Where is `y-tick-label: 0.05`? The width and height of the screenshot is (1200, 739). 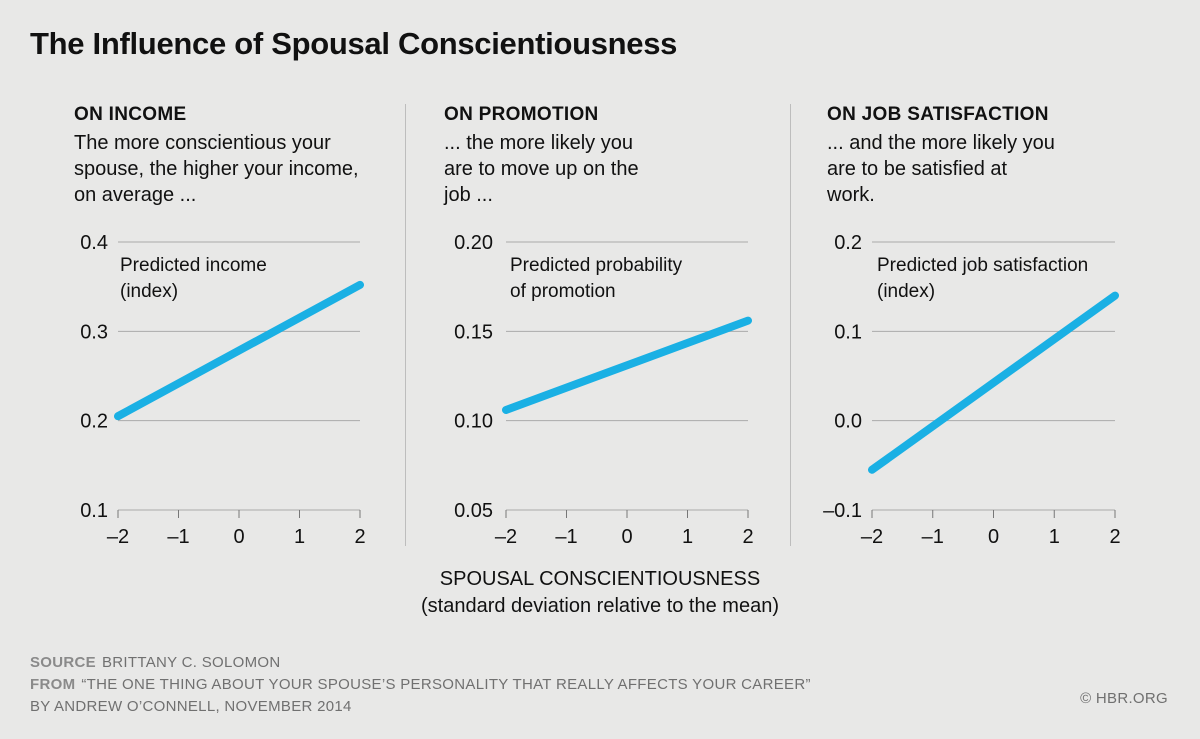
y-tick-label: 0.05 is located at coordinates (473, 511).